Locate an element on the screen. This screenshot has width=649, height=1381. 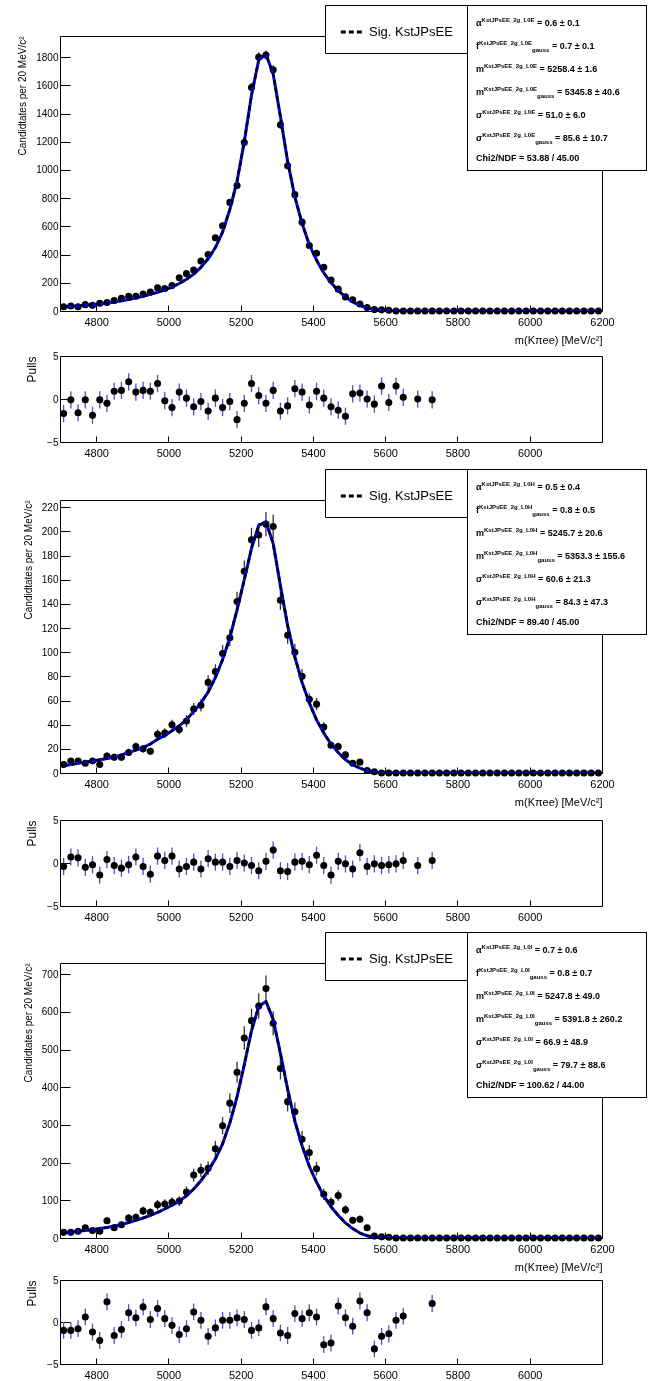
y-tick-label: 300 is located at coordinates (50, 1125).